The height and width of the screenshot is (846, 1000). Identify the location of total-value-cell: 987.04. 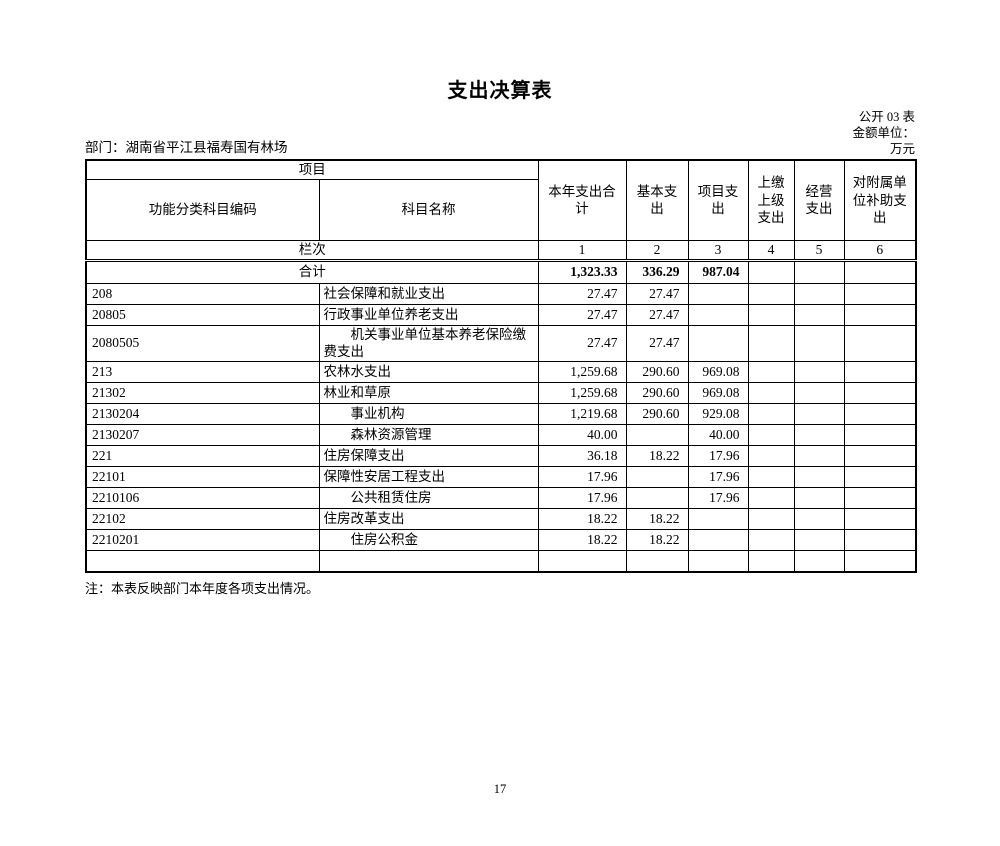
(718, 271).